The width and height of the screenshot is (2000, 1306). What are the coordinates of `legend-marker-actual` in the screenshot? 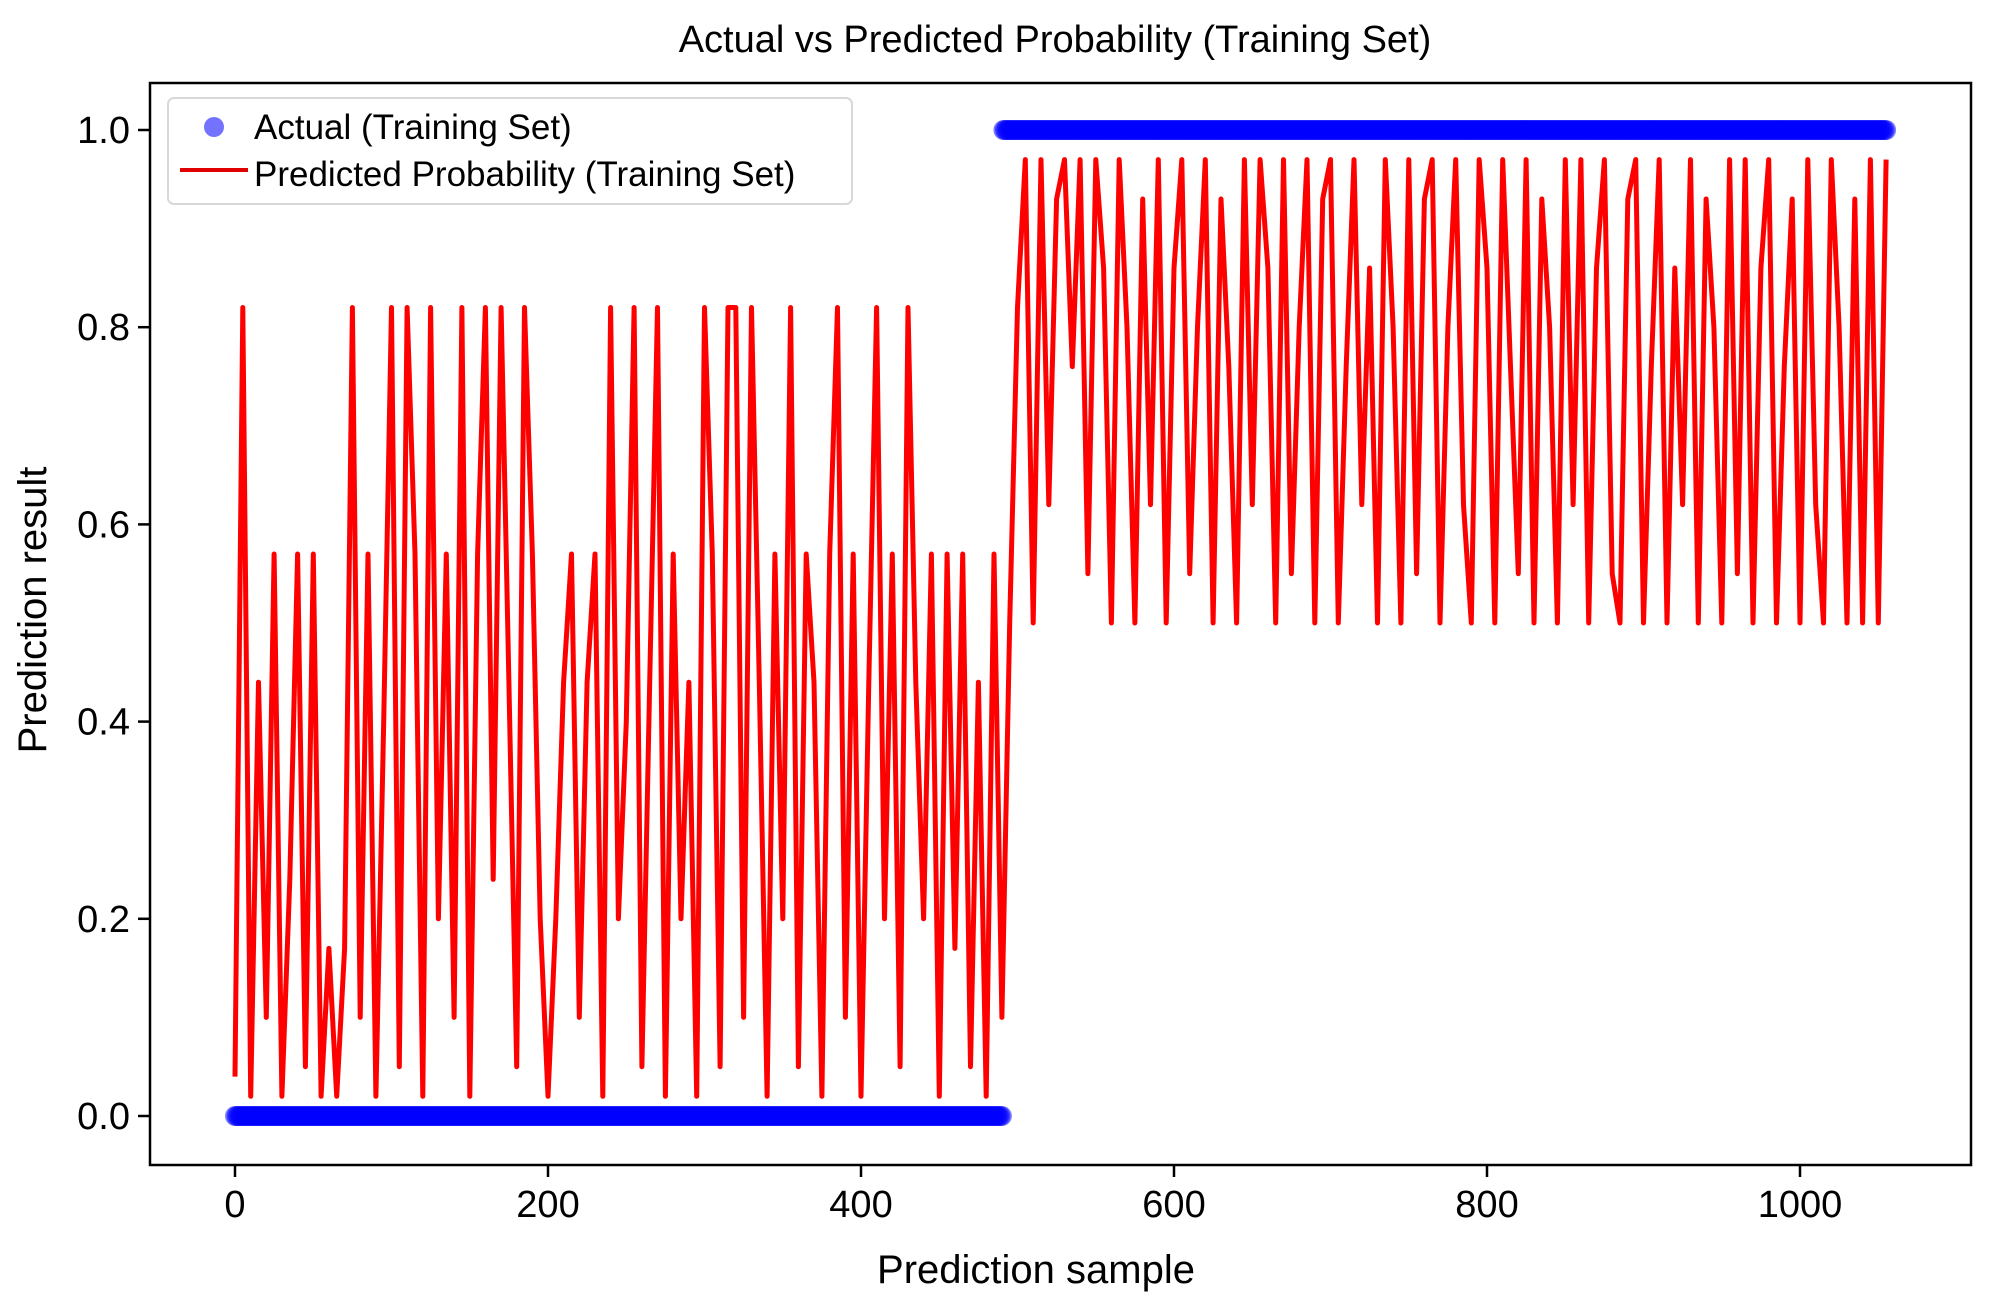 It's located at (214, 127).